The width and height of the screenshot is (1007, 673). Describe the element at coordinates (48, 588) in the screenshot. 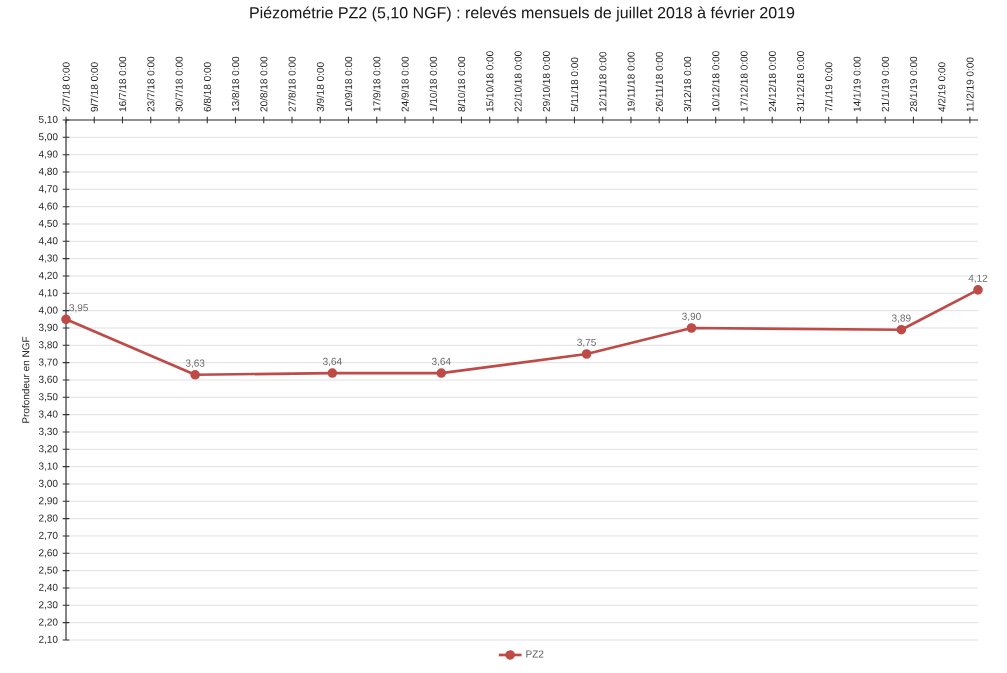

I see `y-tick-label: 2,40` at that location.